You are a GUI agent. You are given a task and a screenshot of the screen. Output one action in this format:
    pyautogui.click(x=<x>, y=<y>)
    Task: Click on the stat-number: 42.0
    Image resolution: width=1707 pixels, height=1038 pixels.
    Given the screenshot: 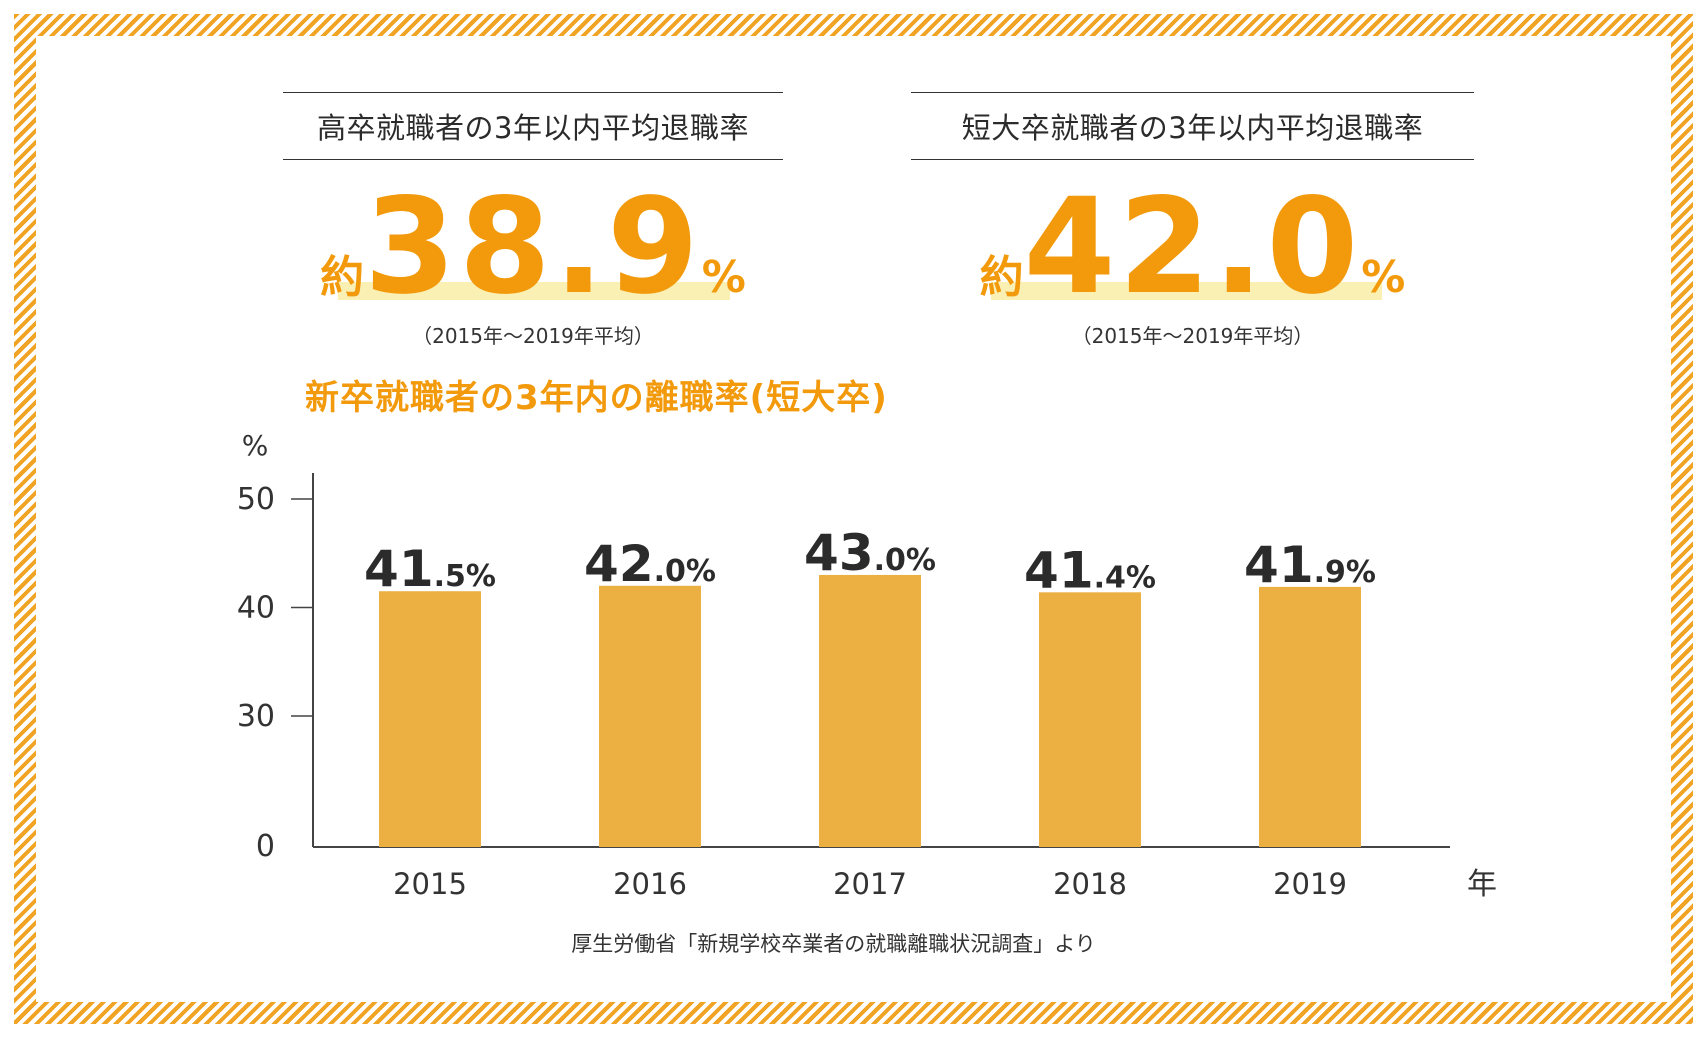 What is the action you would take?
    pyautogui.click(x=1192, y=247)
    